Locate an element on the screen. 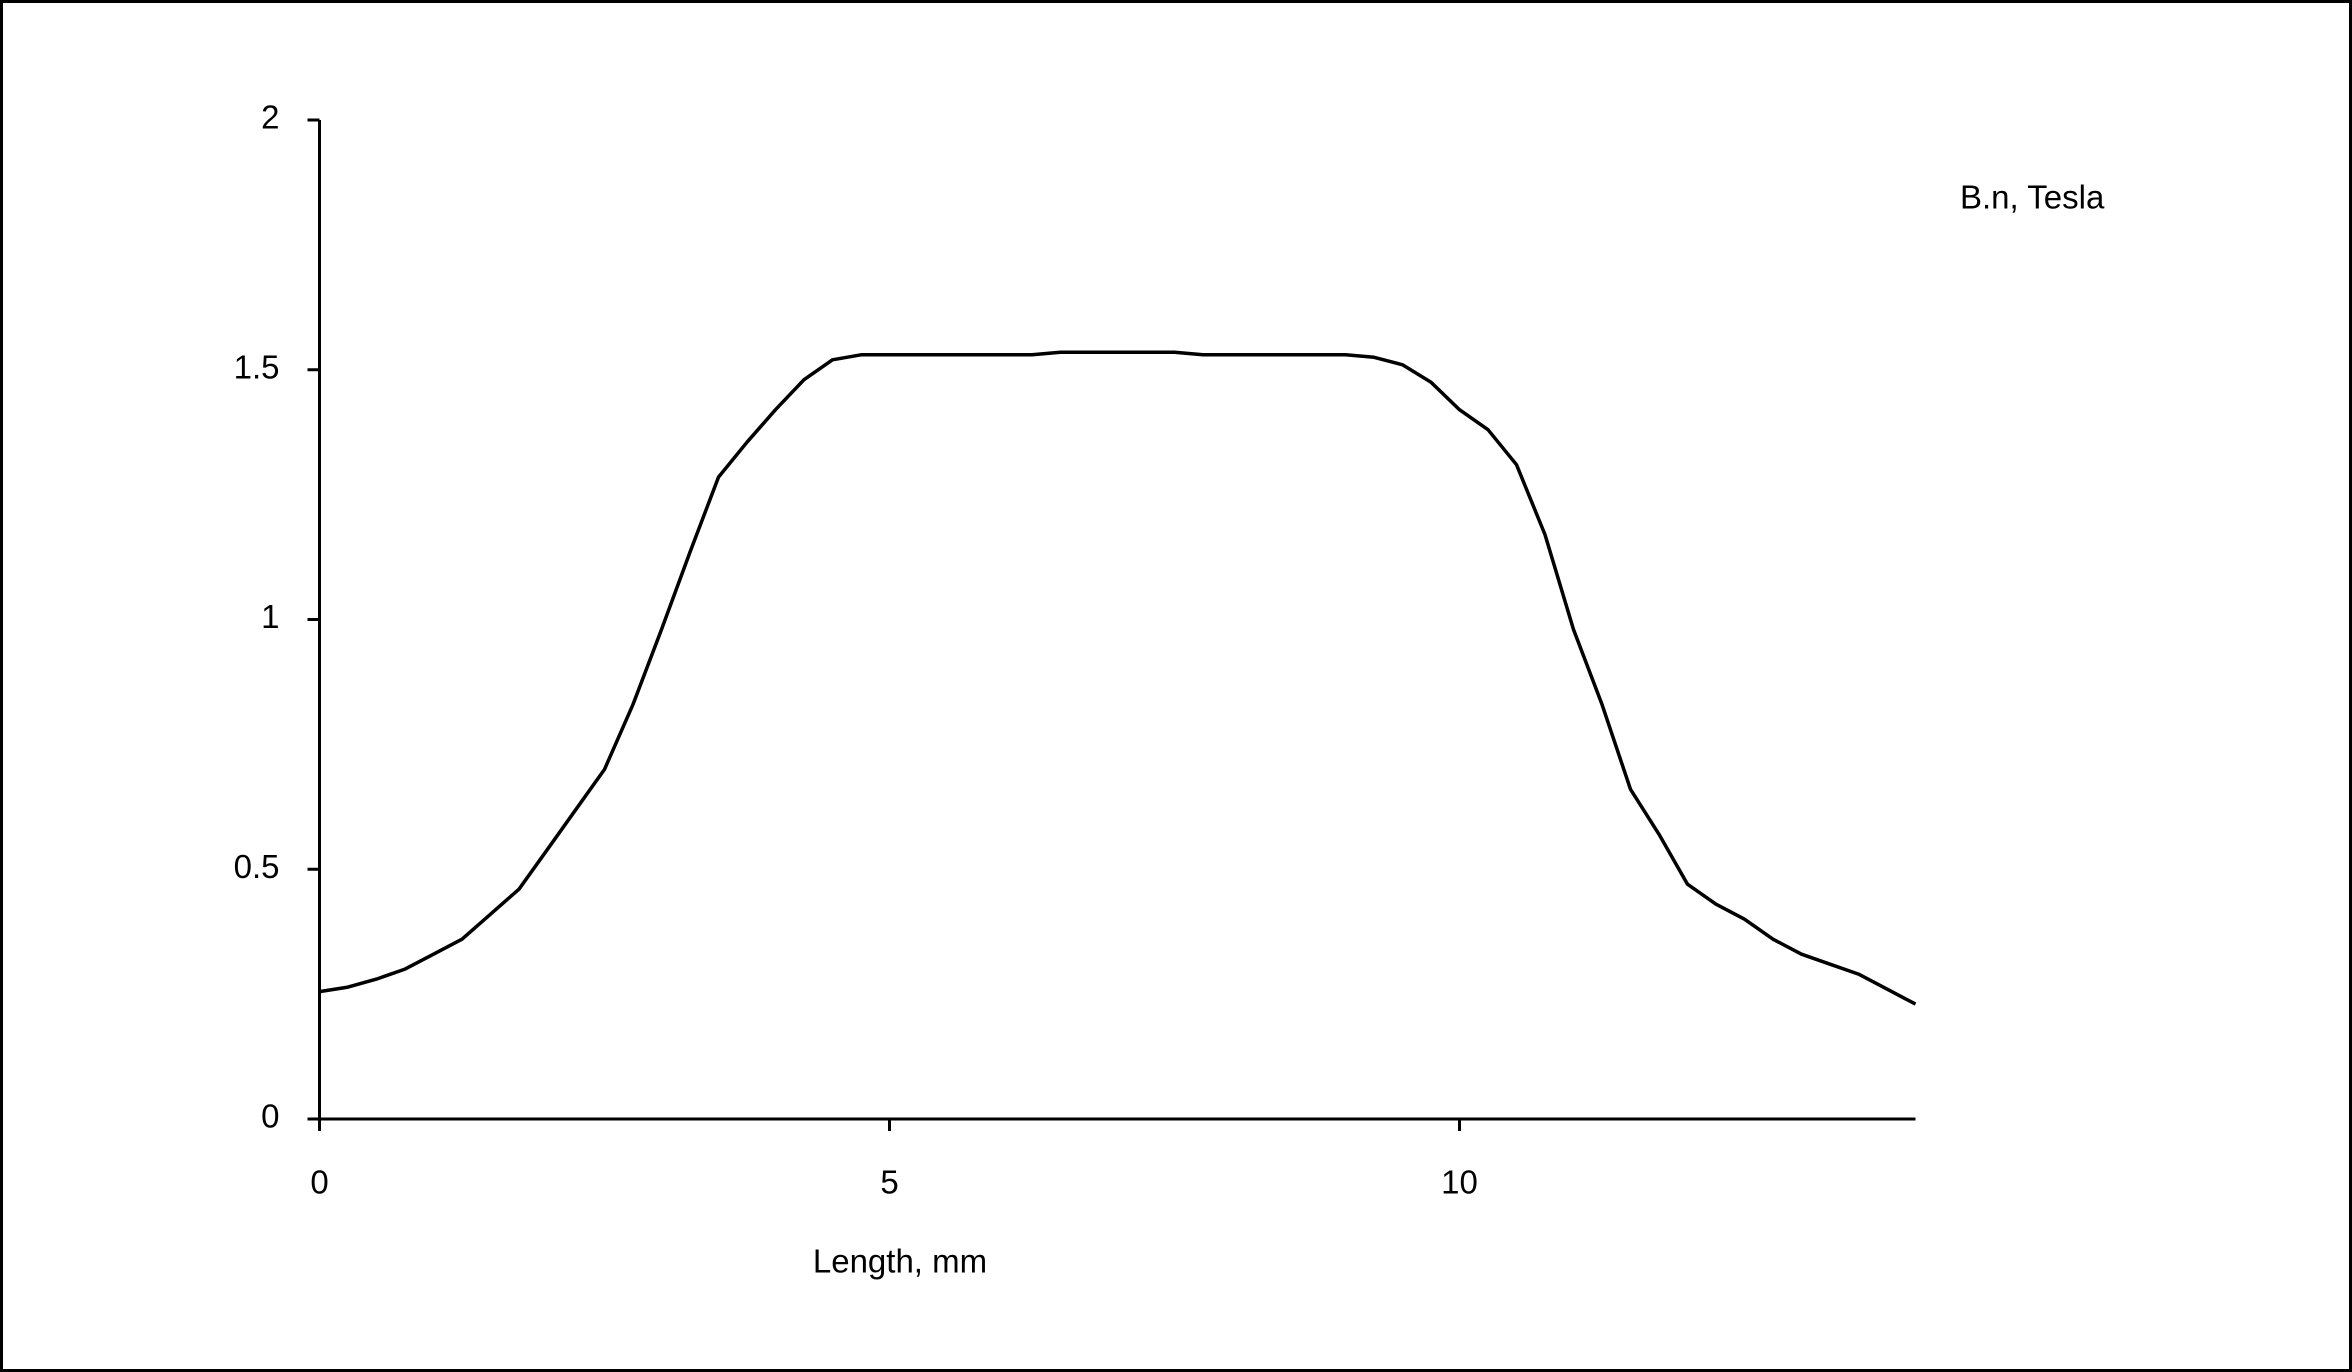 The image size is (2352, 1372). y-tick-label: 1 is located at coordinates (270, 616).